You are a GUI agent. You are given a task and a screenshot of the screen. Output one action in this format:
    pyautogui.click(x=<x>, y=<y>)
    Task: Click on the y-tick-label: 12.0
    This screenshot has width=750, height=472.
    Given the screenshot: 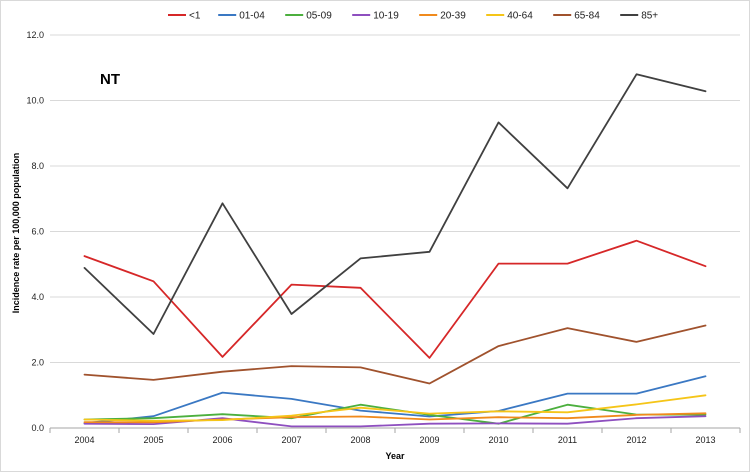 What is the action you would take?
    pyautogui.click(x=35, y=35)
    